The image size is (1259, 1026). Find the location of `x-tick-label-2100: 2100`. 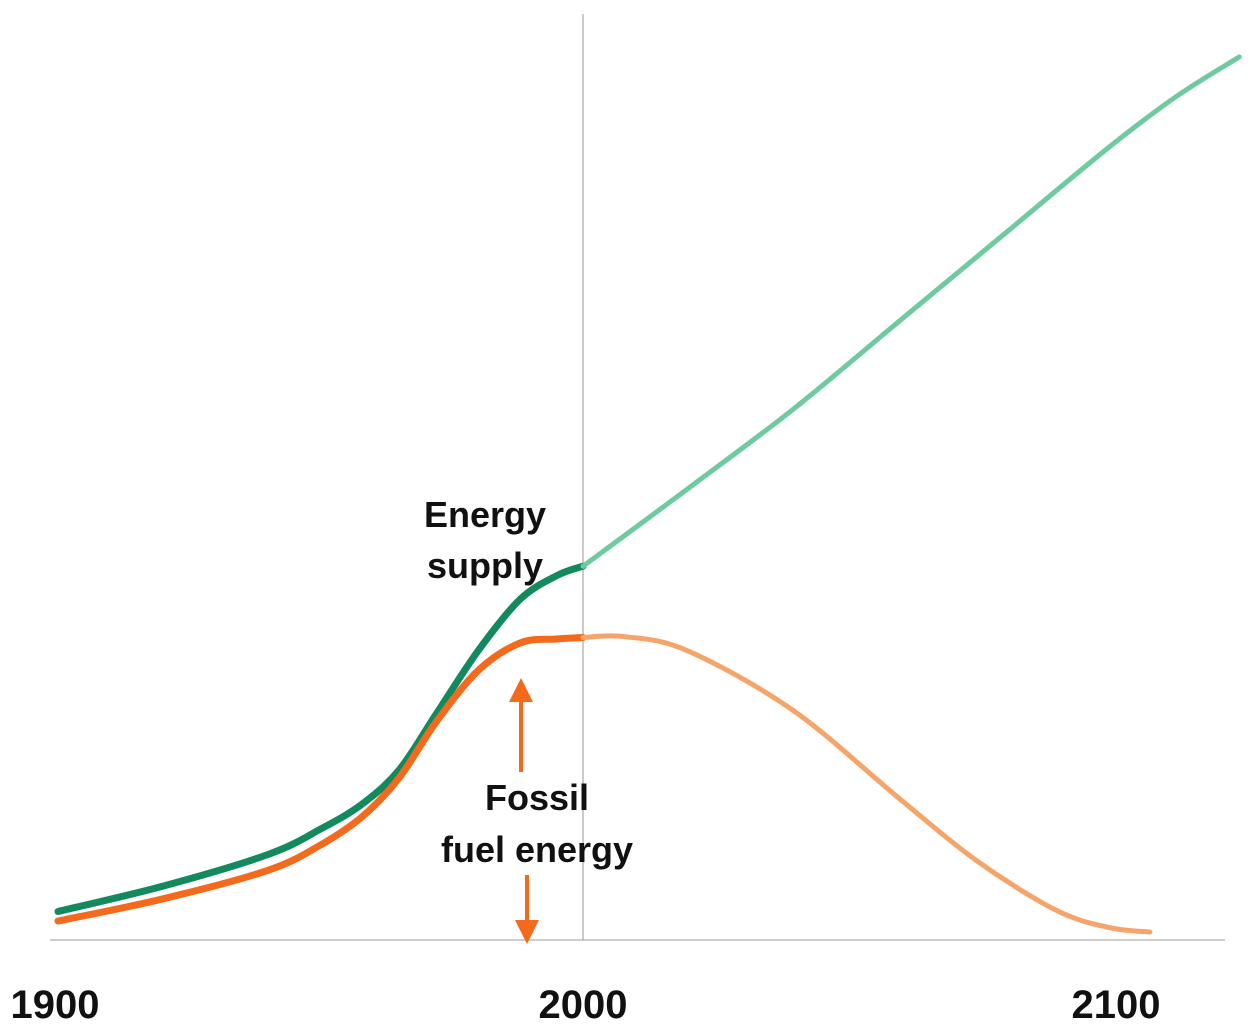

x-tick-label-2100: 2100 is located at coordinates (1116, 1004).